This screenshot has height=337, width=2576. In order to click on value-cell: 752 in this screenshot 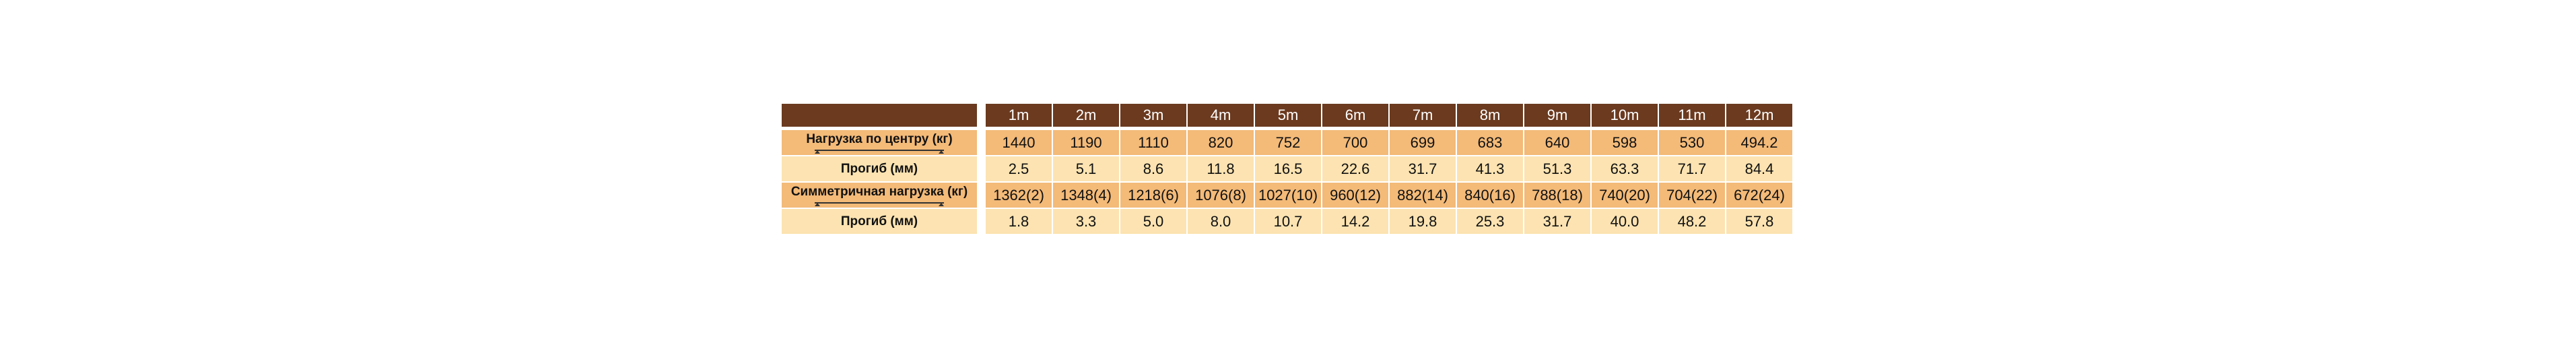, I will do `click(1288, 142)`.